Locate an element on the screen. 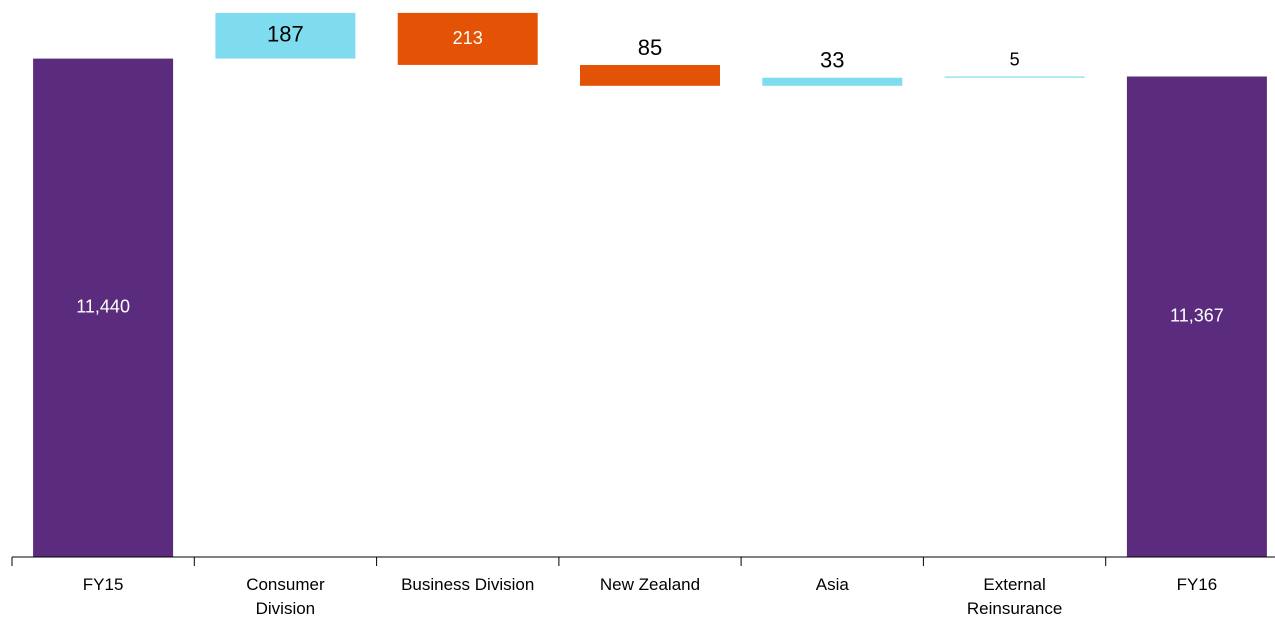 The width and height of the screenshot is (1275, 619). category-label-5-1: Reinsurance is located at coordinates (1014, 608).